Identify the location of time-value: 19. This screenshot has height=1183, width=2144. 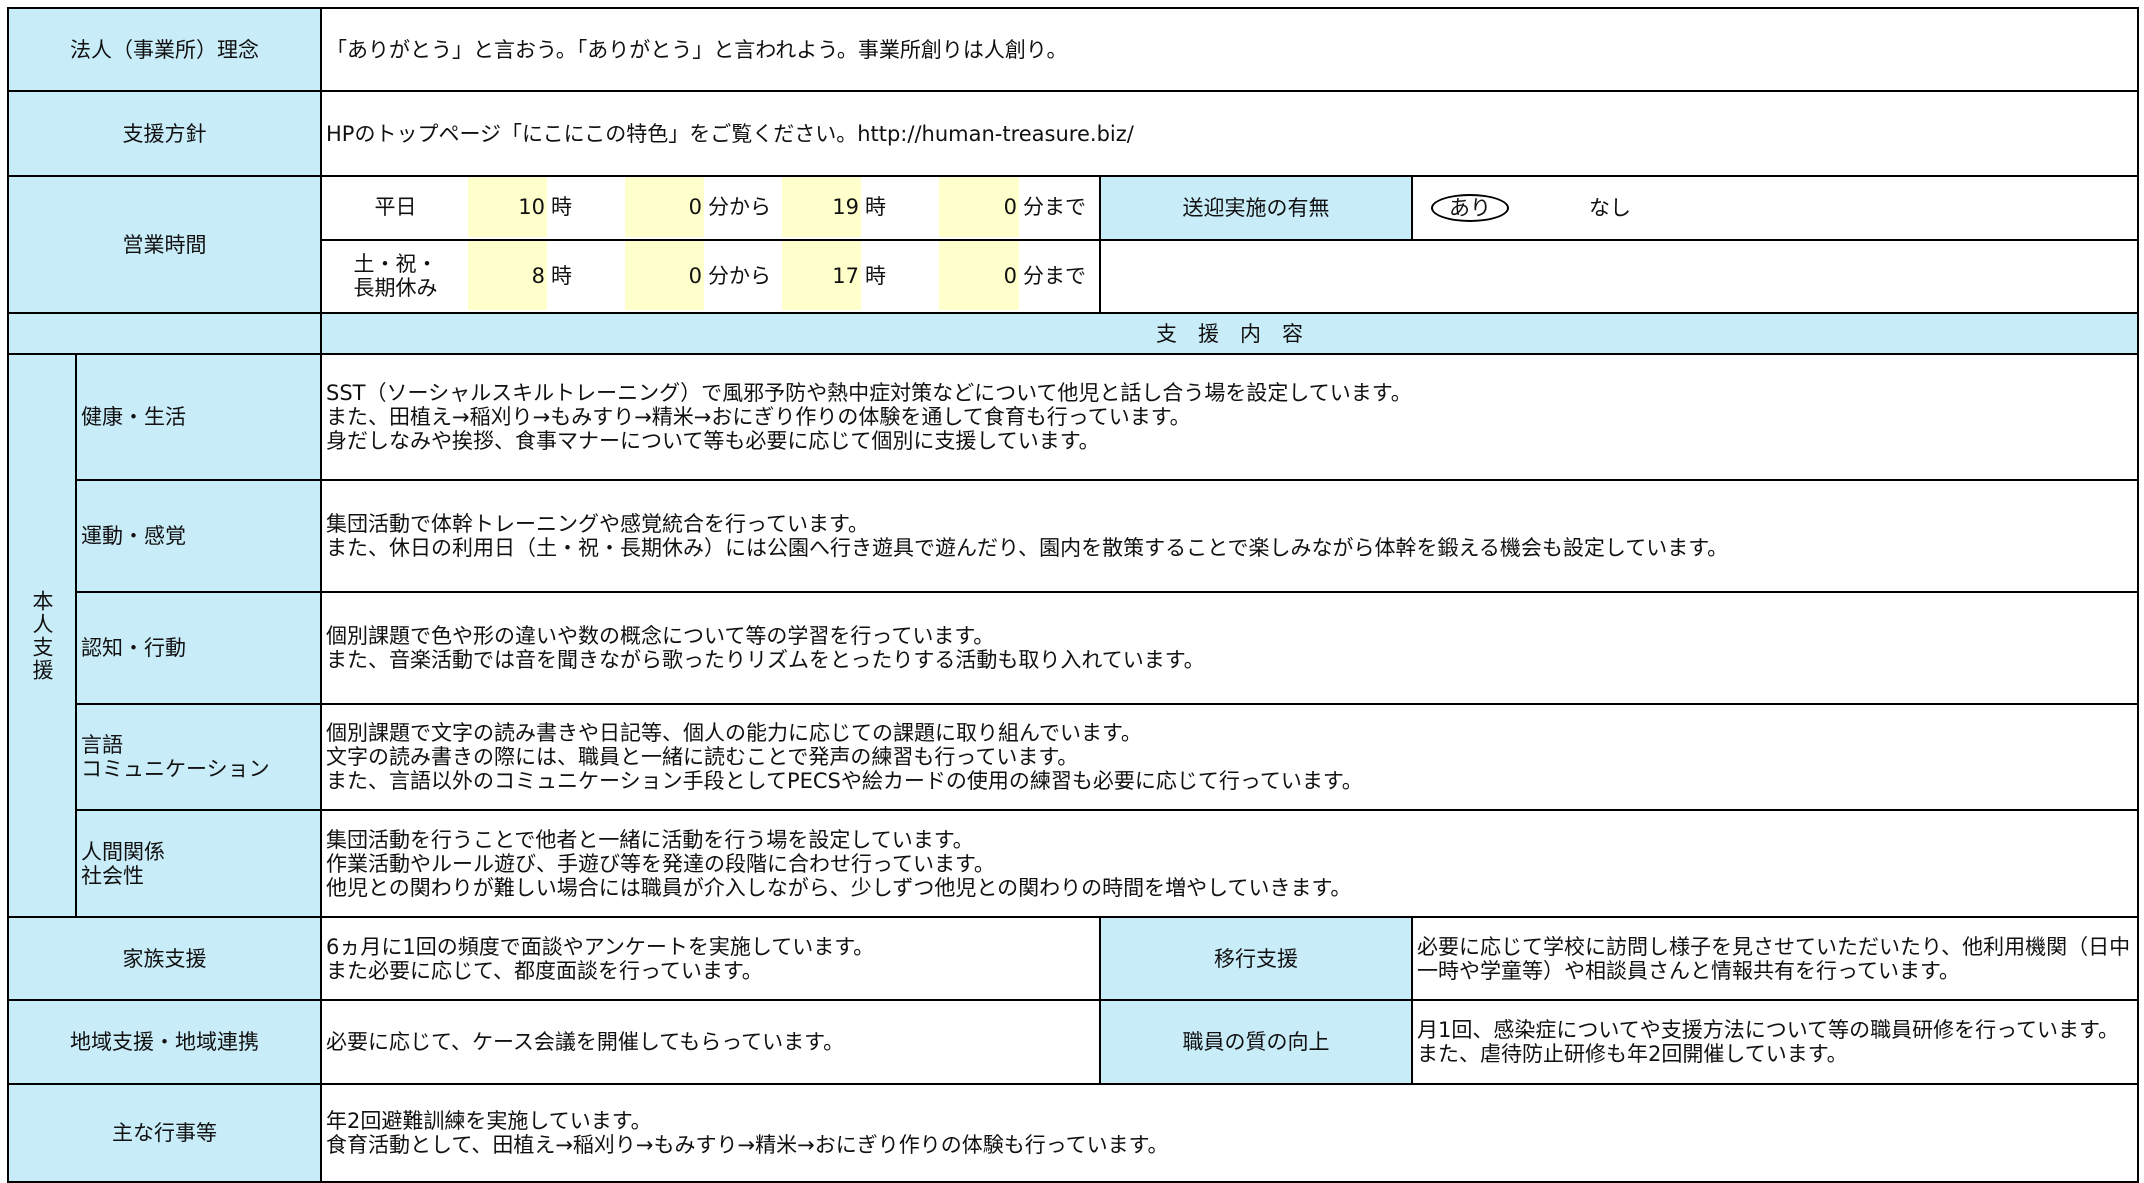
(821, 207).